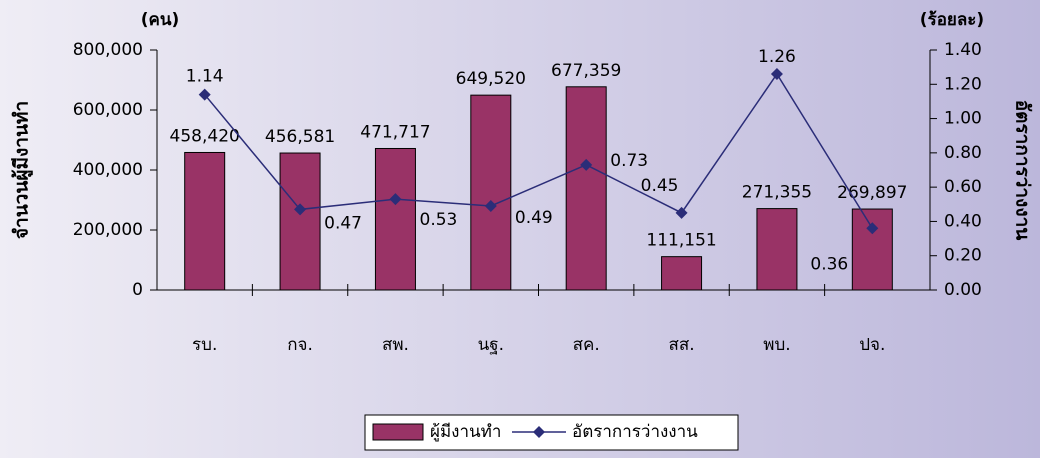  What do you see at coordinates (629, 161) in the screenshot?
I see `line-value-label: 0.73` at bounding box center [629, 161].